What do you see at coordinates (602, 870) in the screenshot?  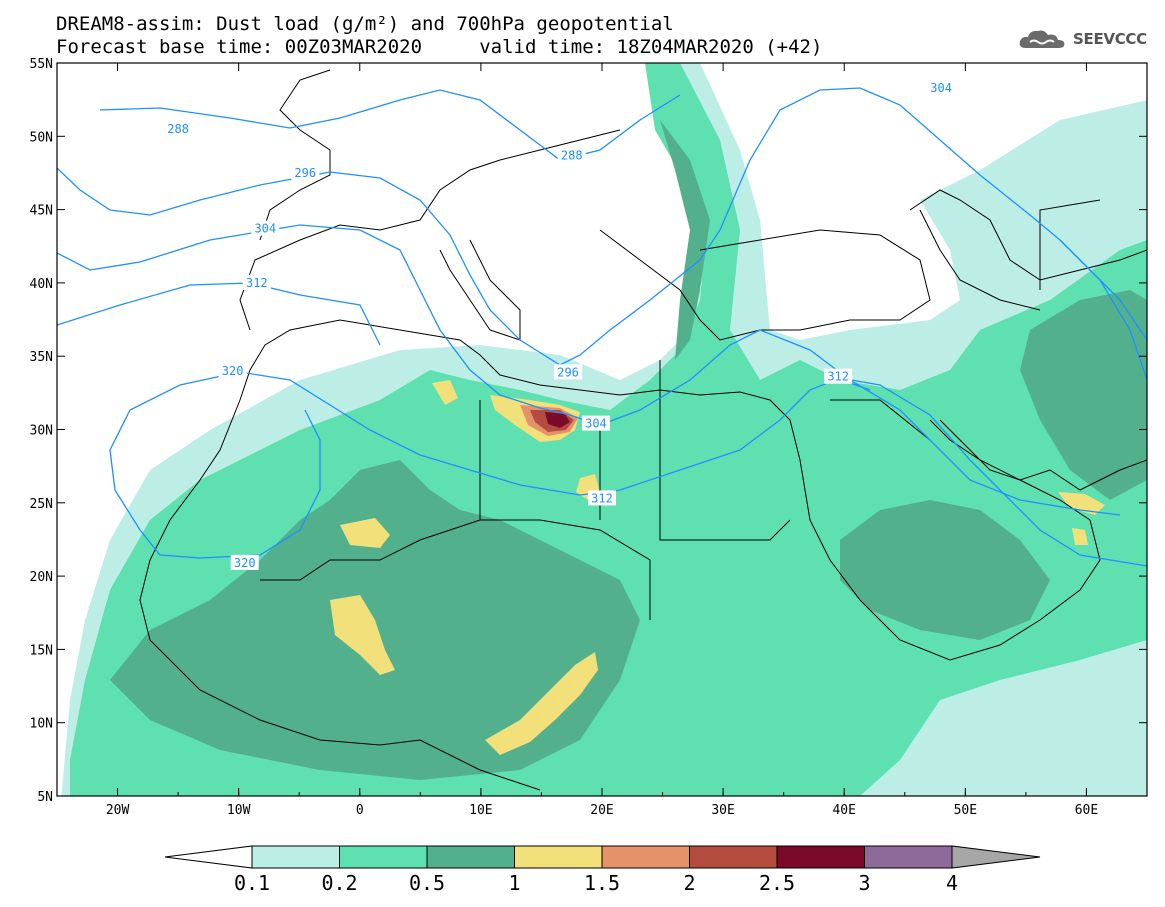 I see `colorbar: 0.1 0.2 0.5 1 1.5 2 2.5 3 4` at bounding box center [602, 870].